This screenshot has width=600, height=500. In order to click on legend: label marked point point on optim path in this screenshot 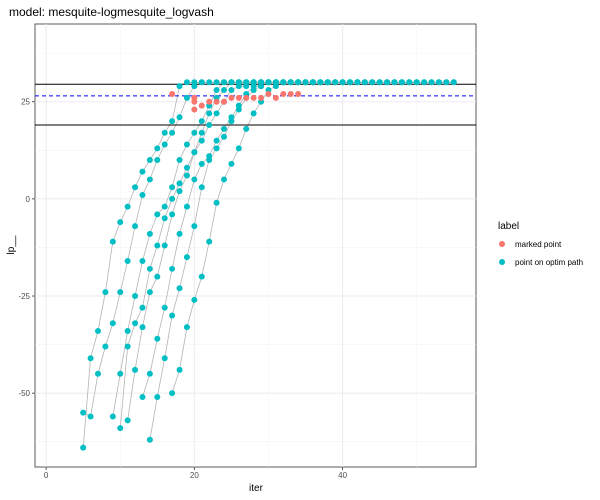, I will do `click(540, 244)`.